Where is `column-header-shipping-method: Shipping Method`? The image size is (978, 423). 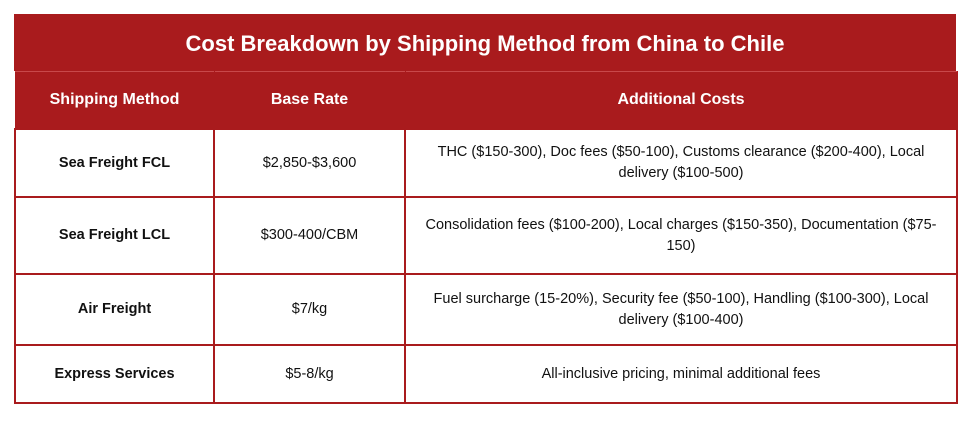 column-header-shipping-method: Shipping Method is located at coordinates (114, 100).